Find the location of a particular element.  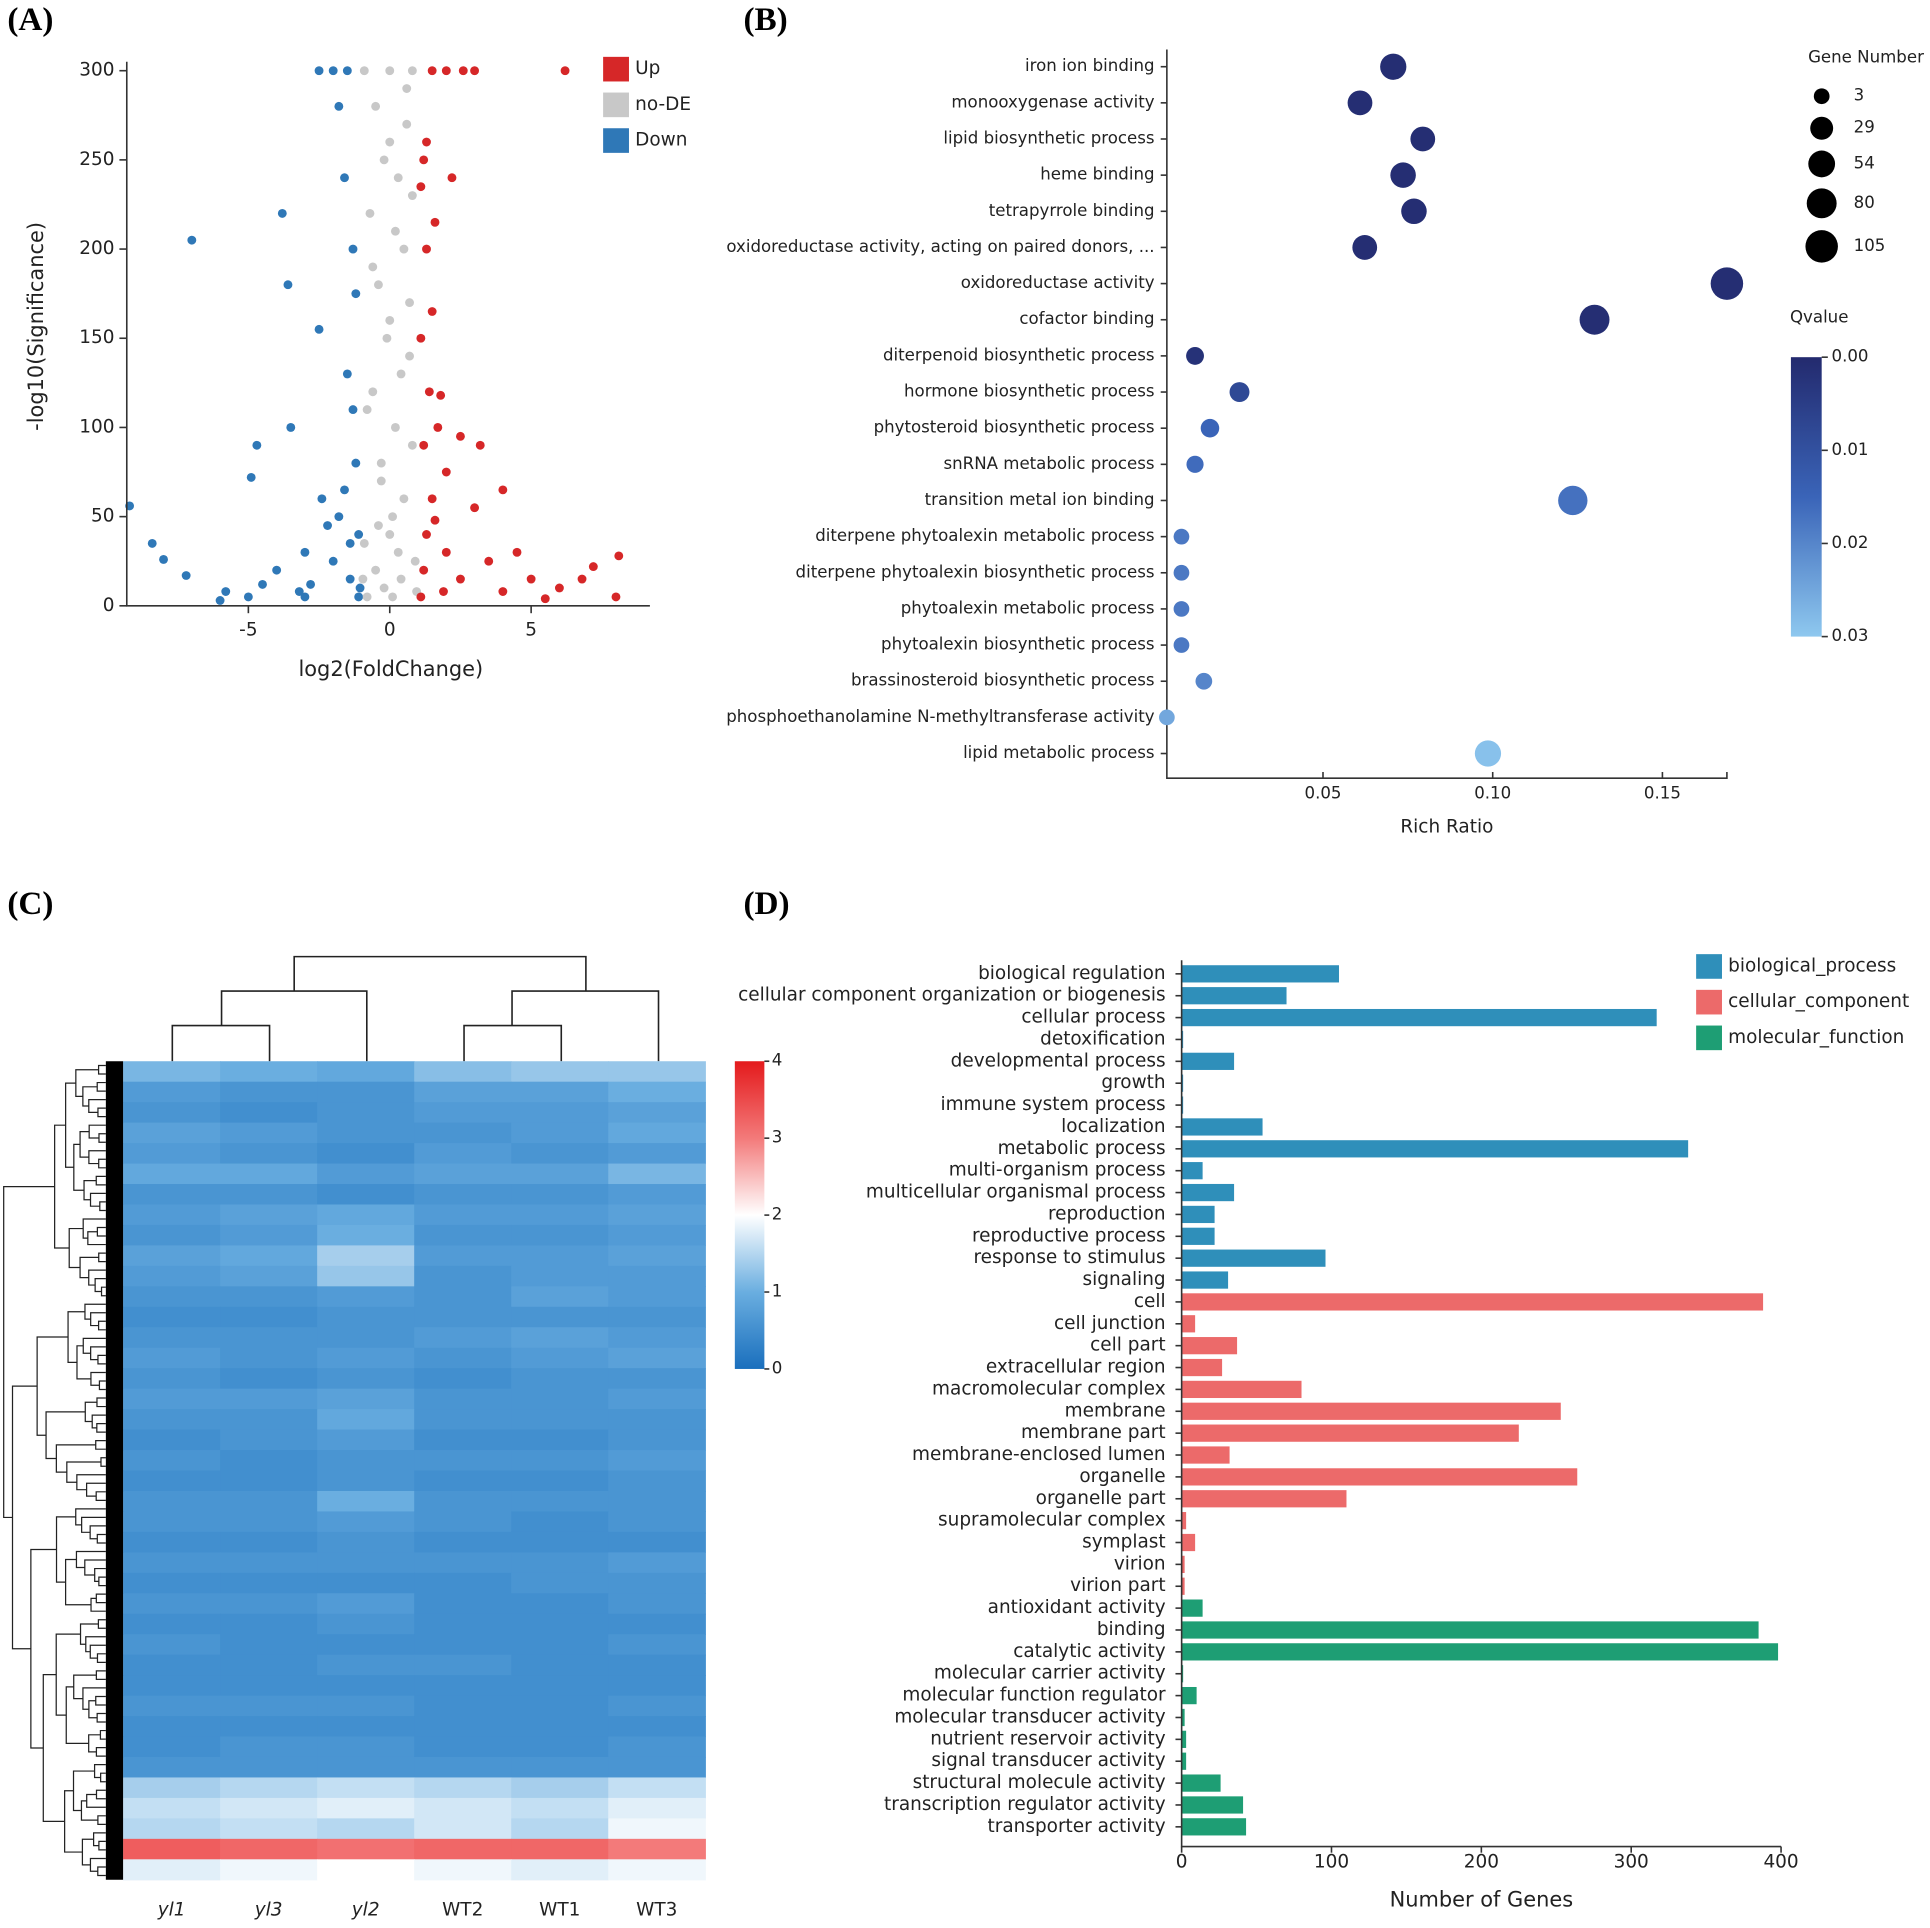

legend-swatch is located at coordinates (1709, 966).